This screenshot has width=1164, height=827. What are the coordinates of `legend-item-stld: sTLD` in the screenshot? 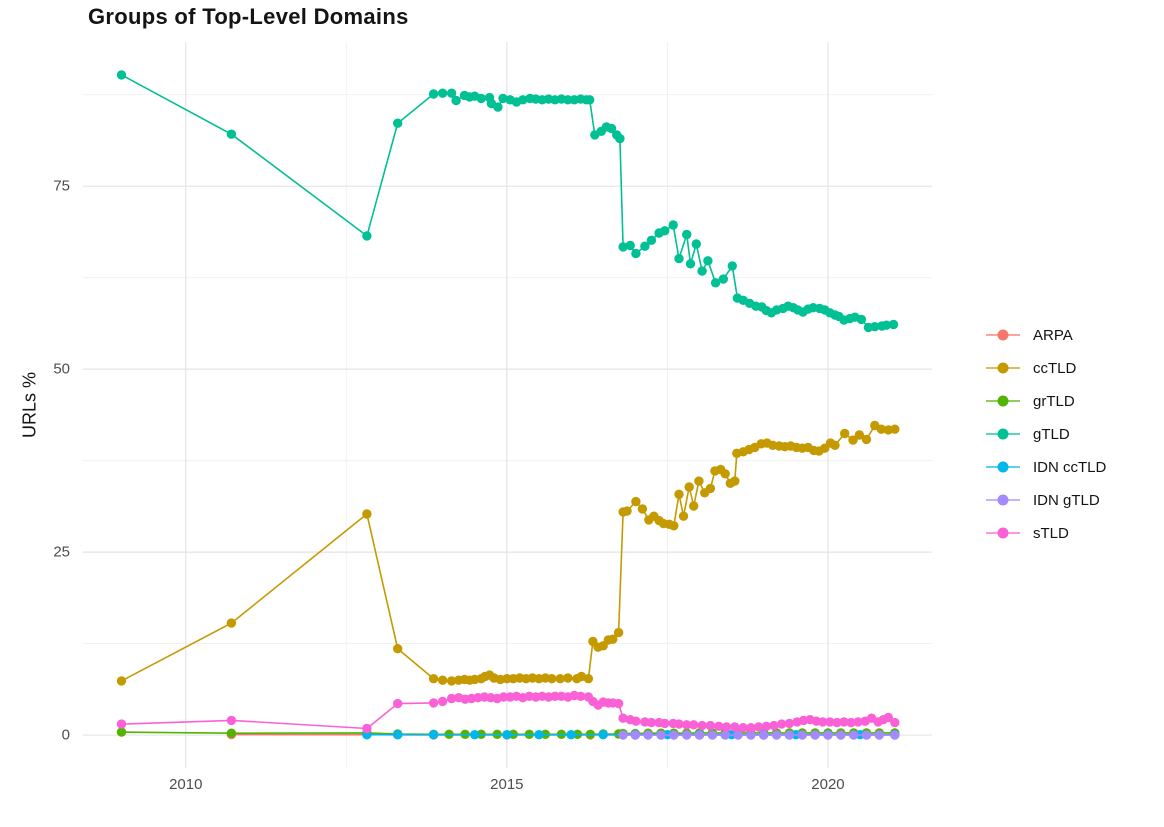 It's located at (1046, 533).